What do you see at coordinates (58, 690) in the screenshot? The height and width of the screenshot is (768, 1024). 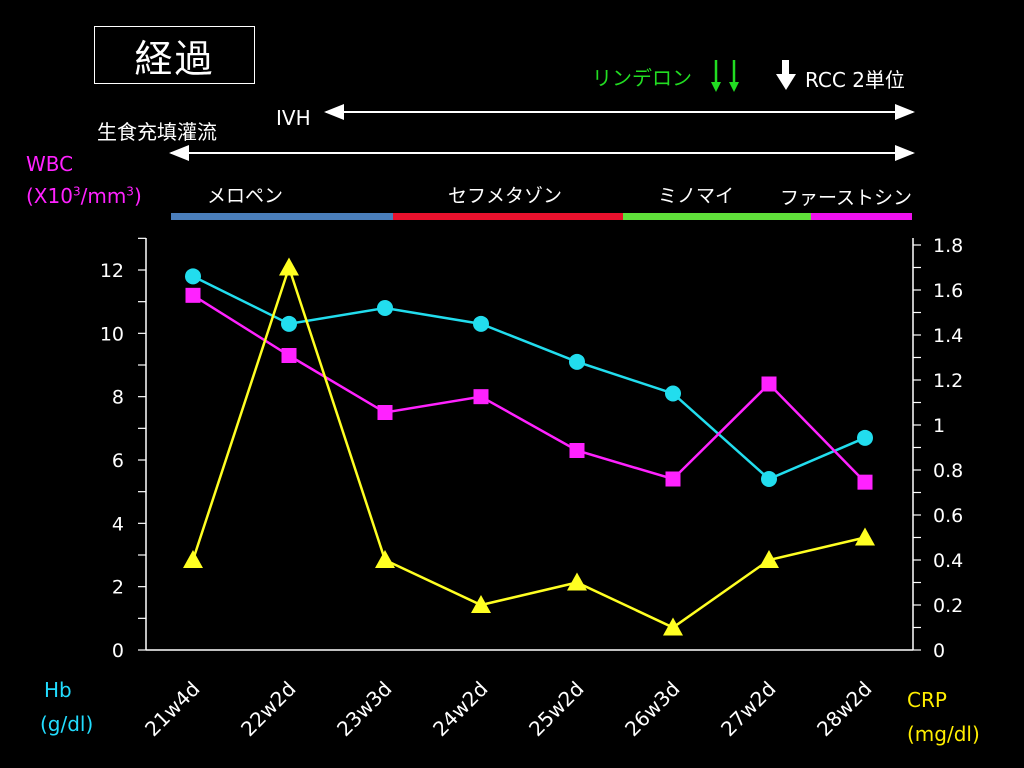 I see `hb-axis-label: Hb` at bounding box center [58, 690].